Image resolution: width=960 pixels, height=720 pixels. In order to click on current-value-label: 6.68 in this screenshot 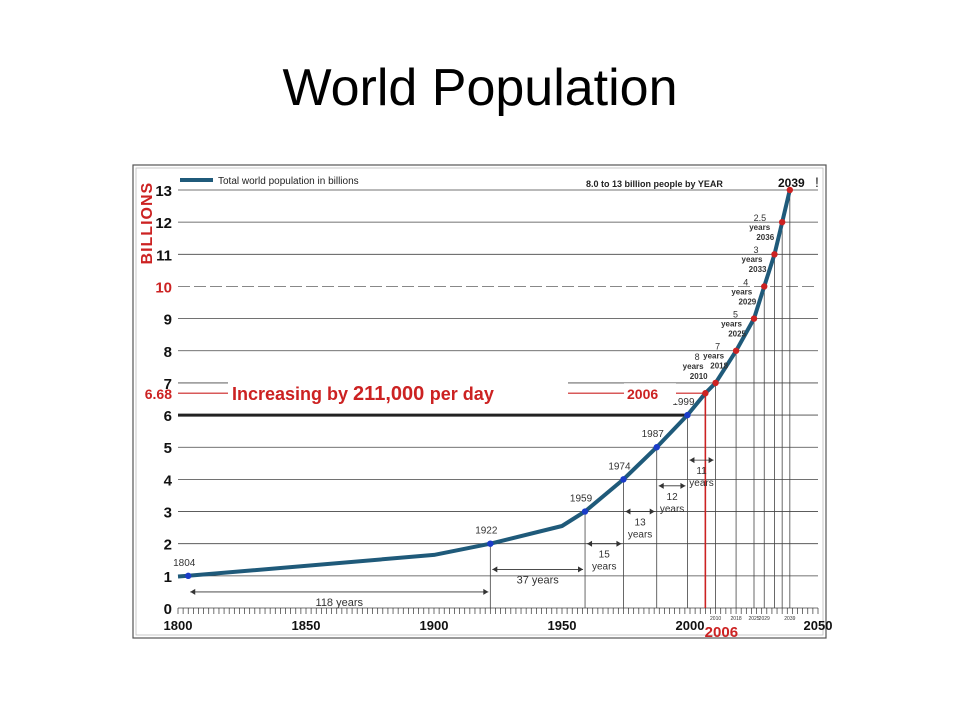, I will do `click(158, 394)`.